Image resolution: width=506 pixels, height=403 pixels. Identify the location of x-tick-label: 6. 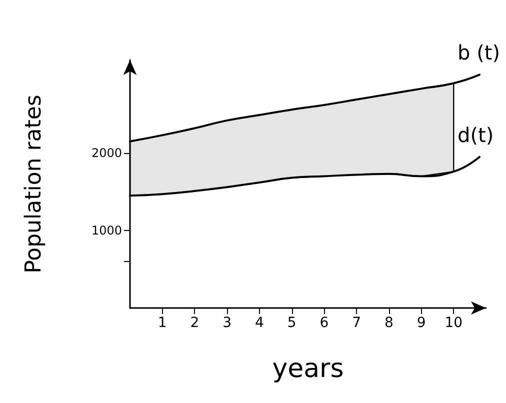
(324, 323).